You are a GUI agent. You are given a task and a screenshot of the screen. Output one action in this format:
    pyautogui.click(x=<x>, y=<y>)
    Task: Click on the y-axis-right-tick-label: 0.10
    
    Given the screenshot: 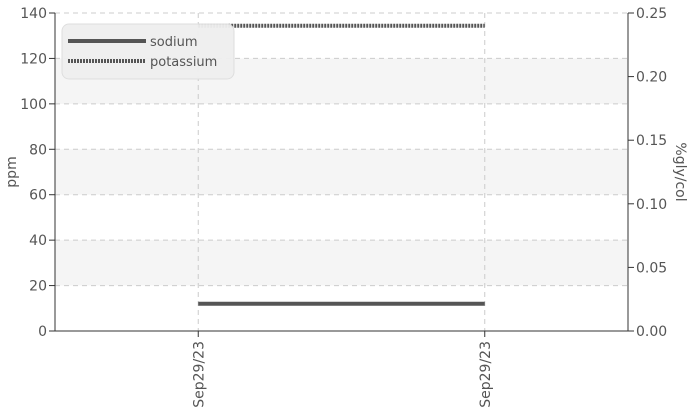 What is the action you would take?
    pyautogui.click(x=651, y=205)
    